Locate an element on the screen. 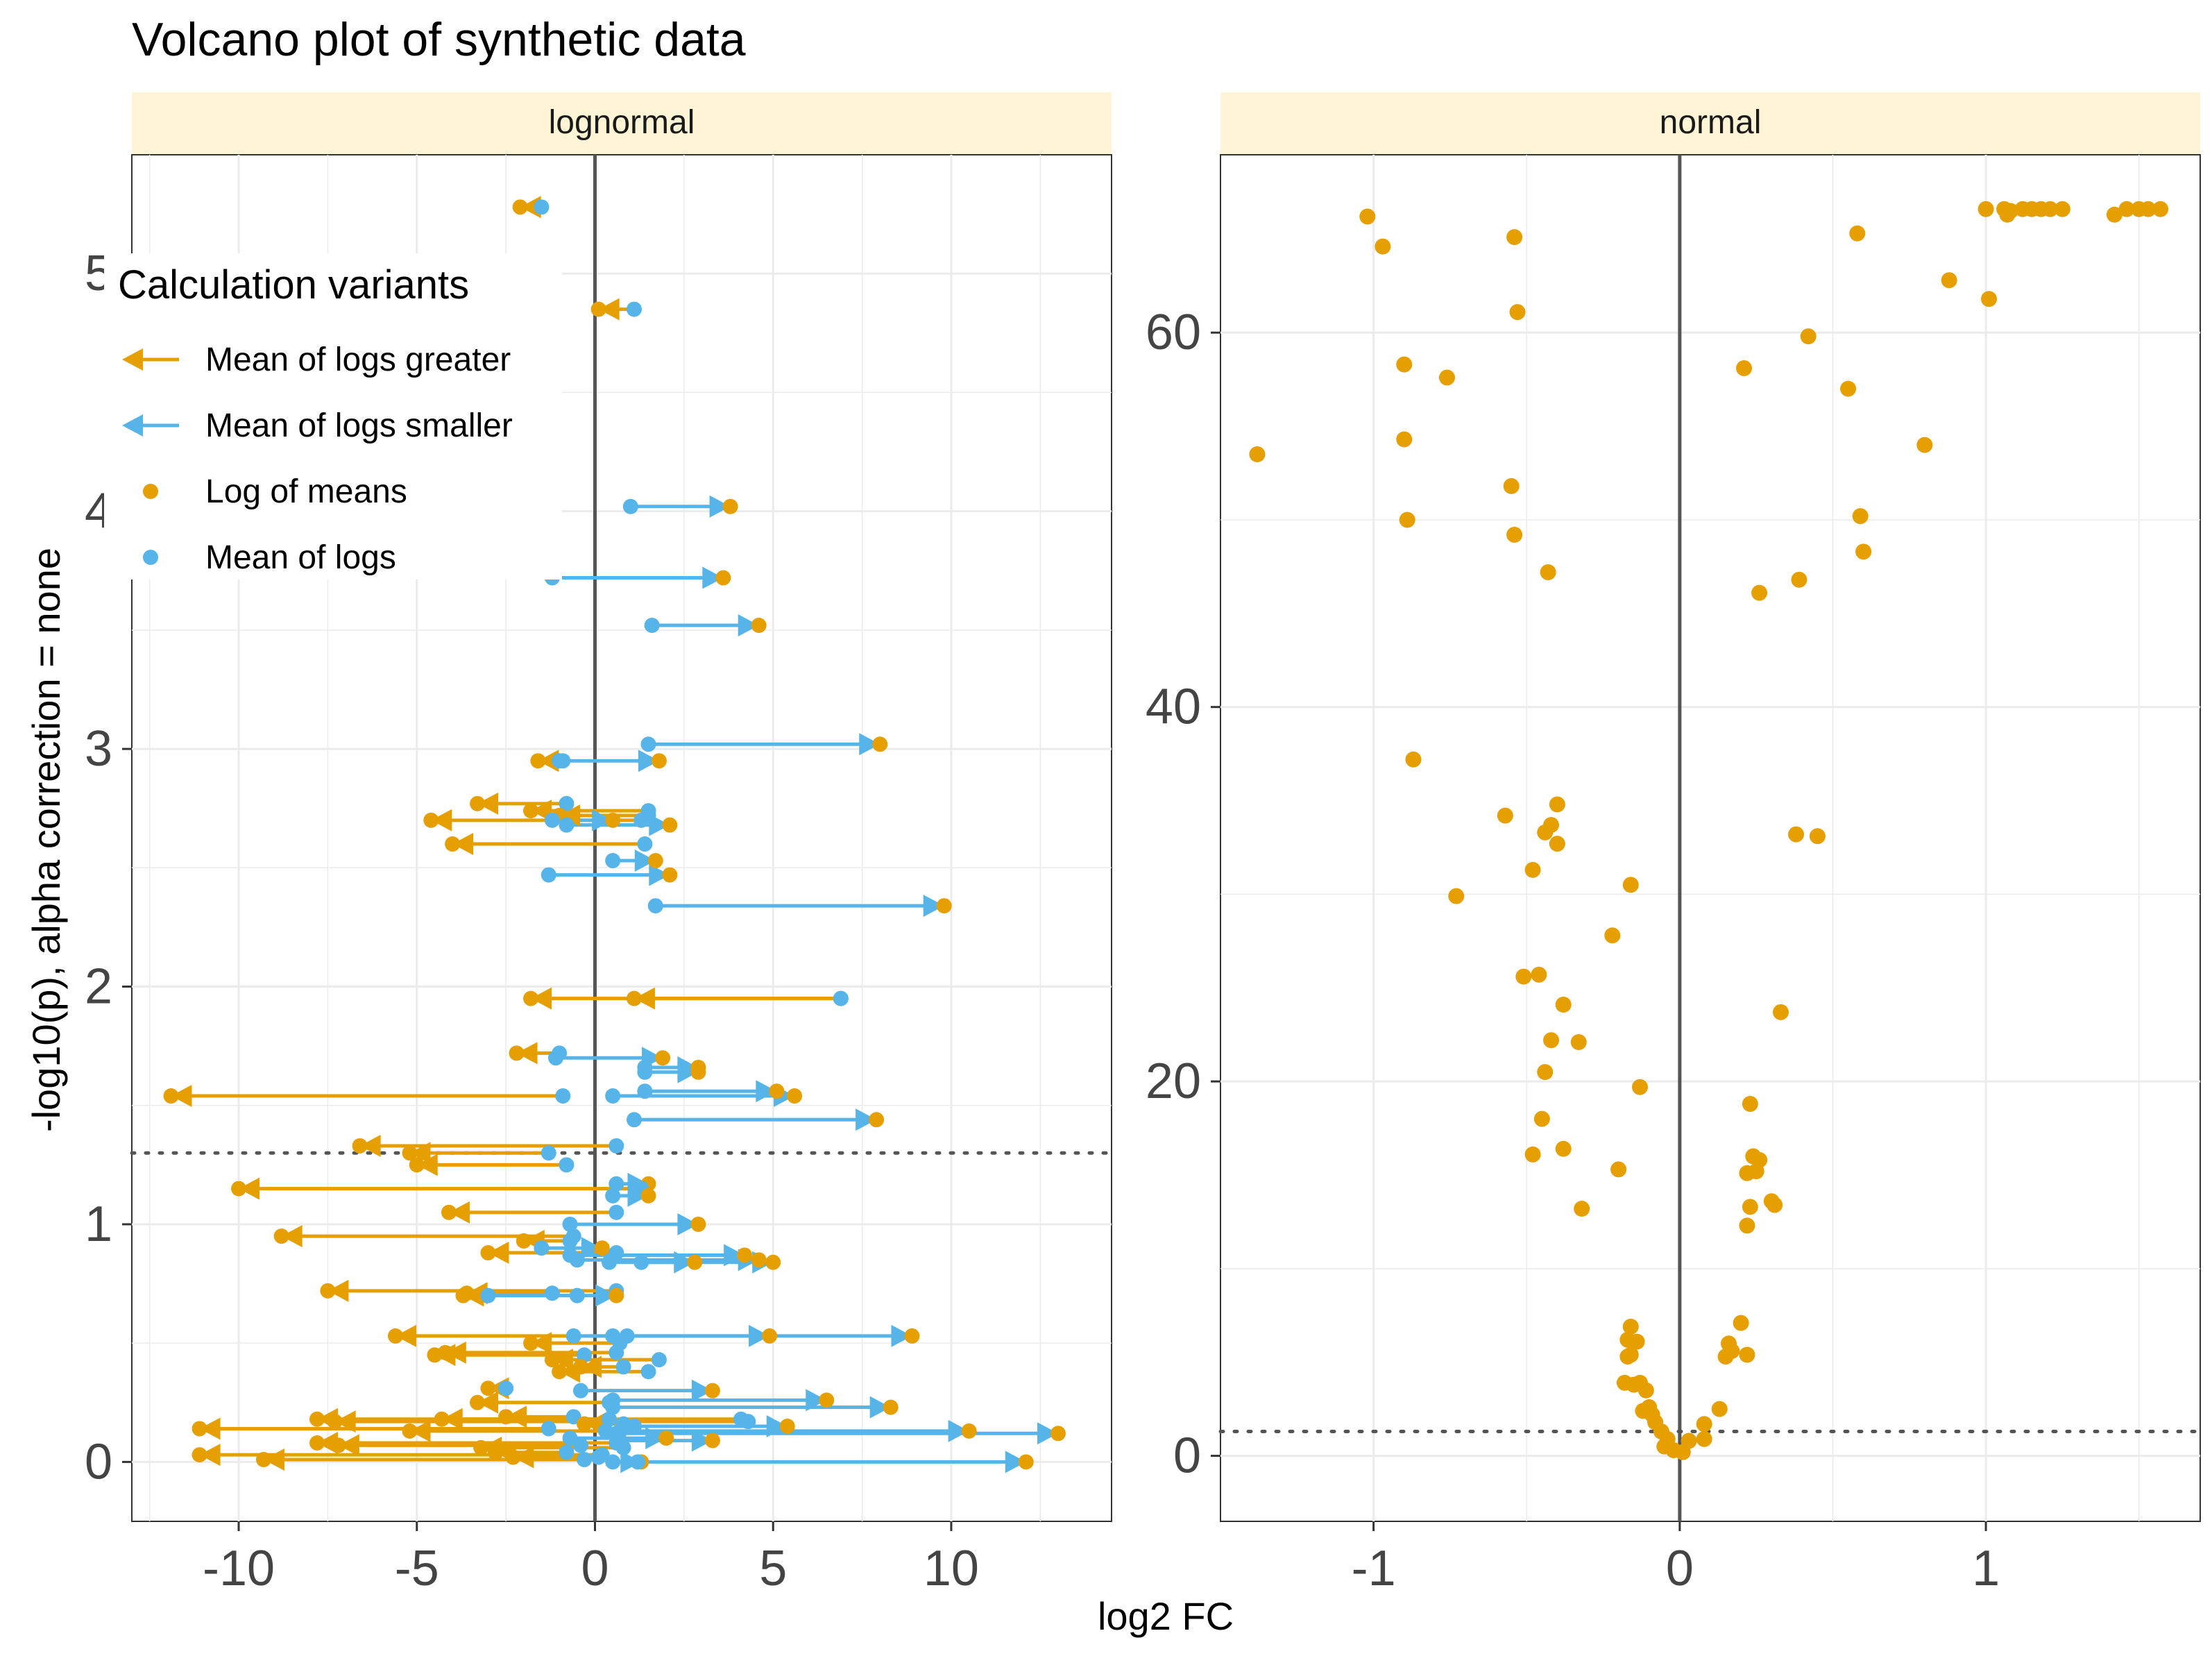 The image size is (2212, 1656). y-ticks-normal: 0 20 40 60 is located at coordinates (1173, 894).